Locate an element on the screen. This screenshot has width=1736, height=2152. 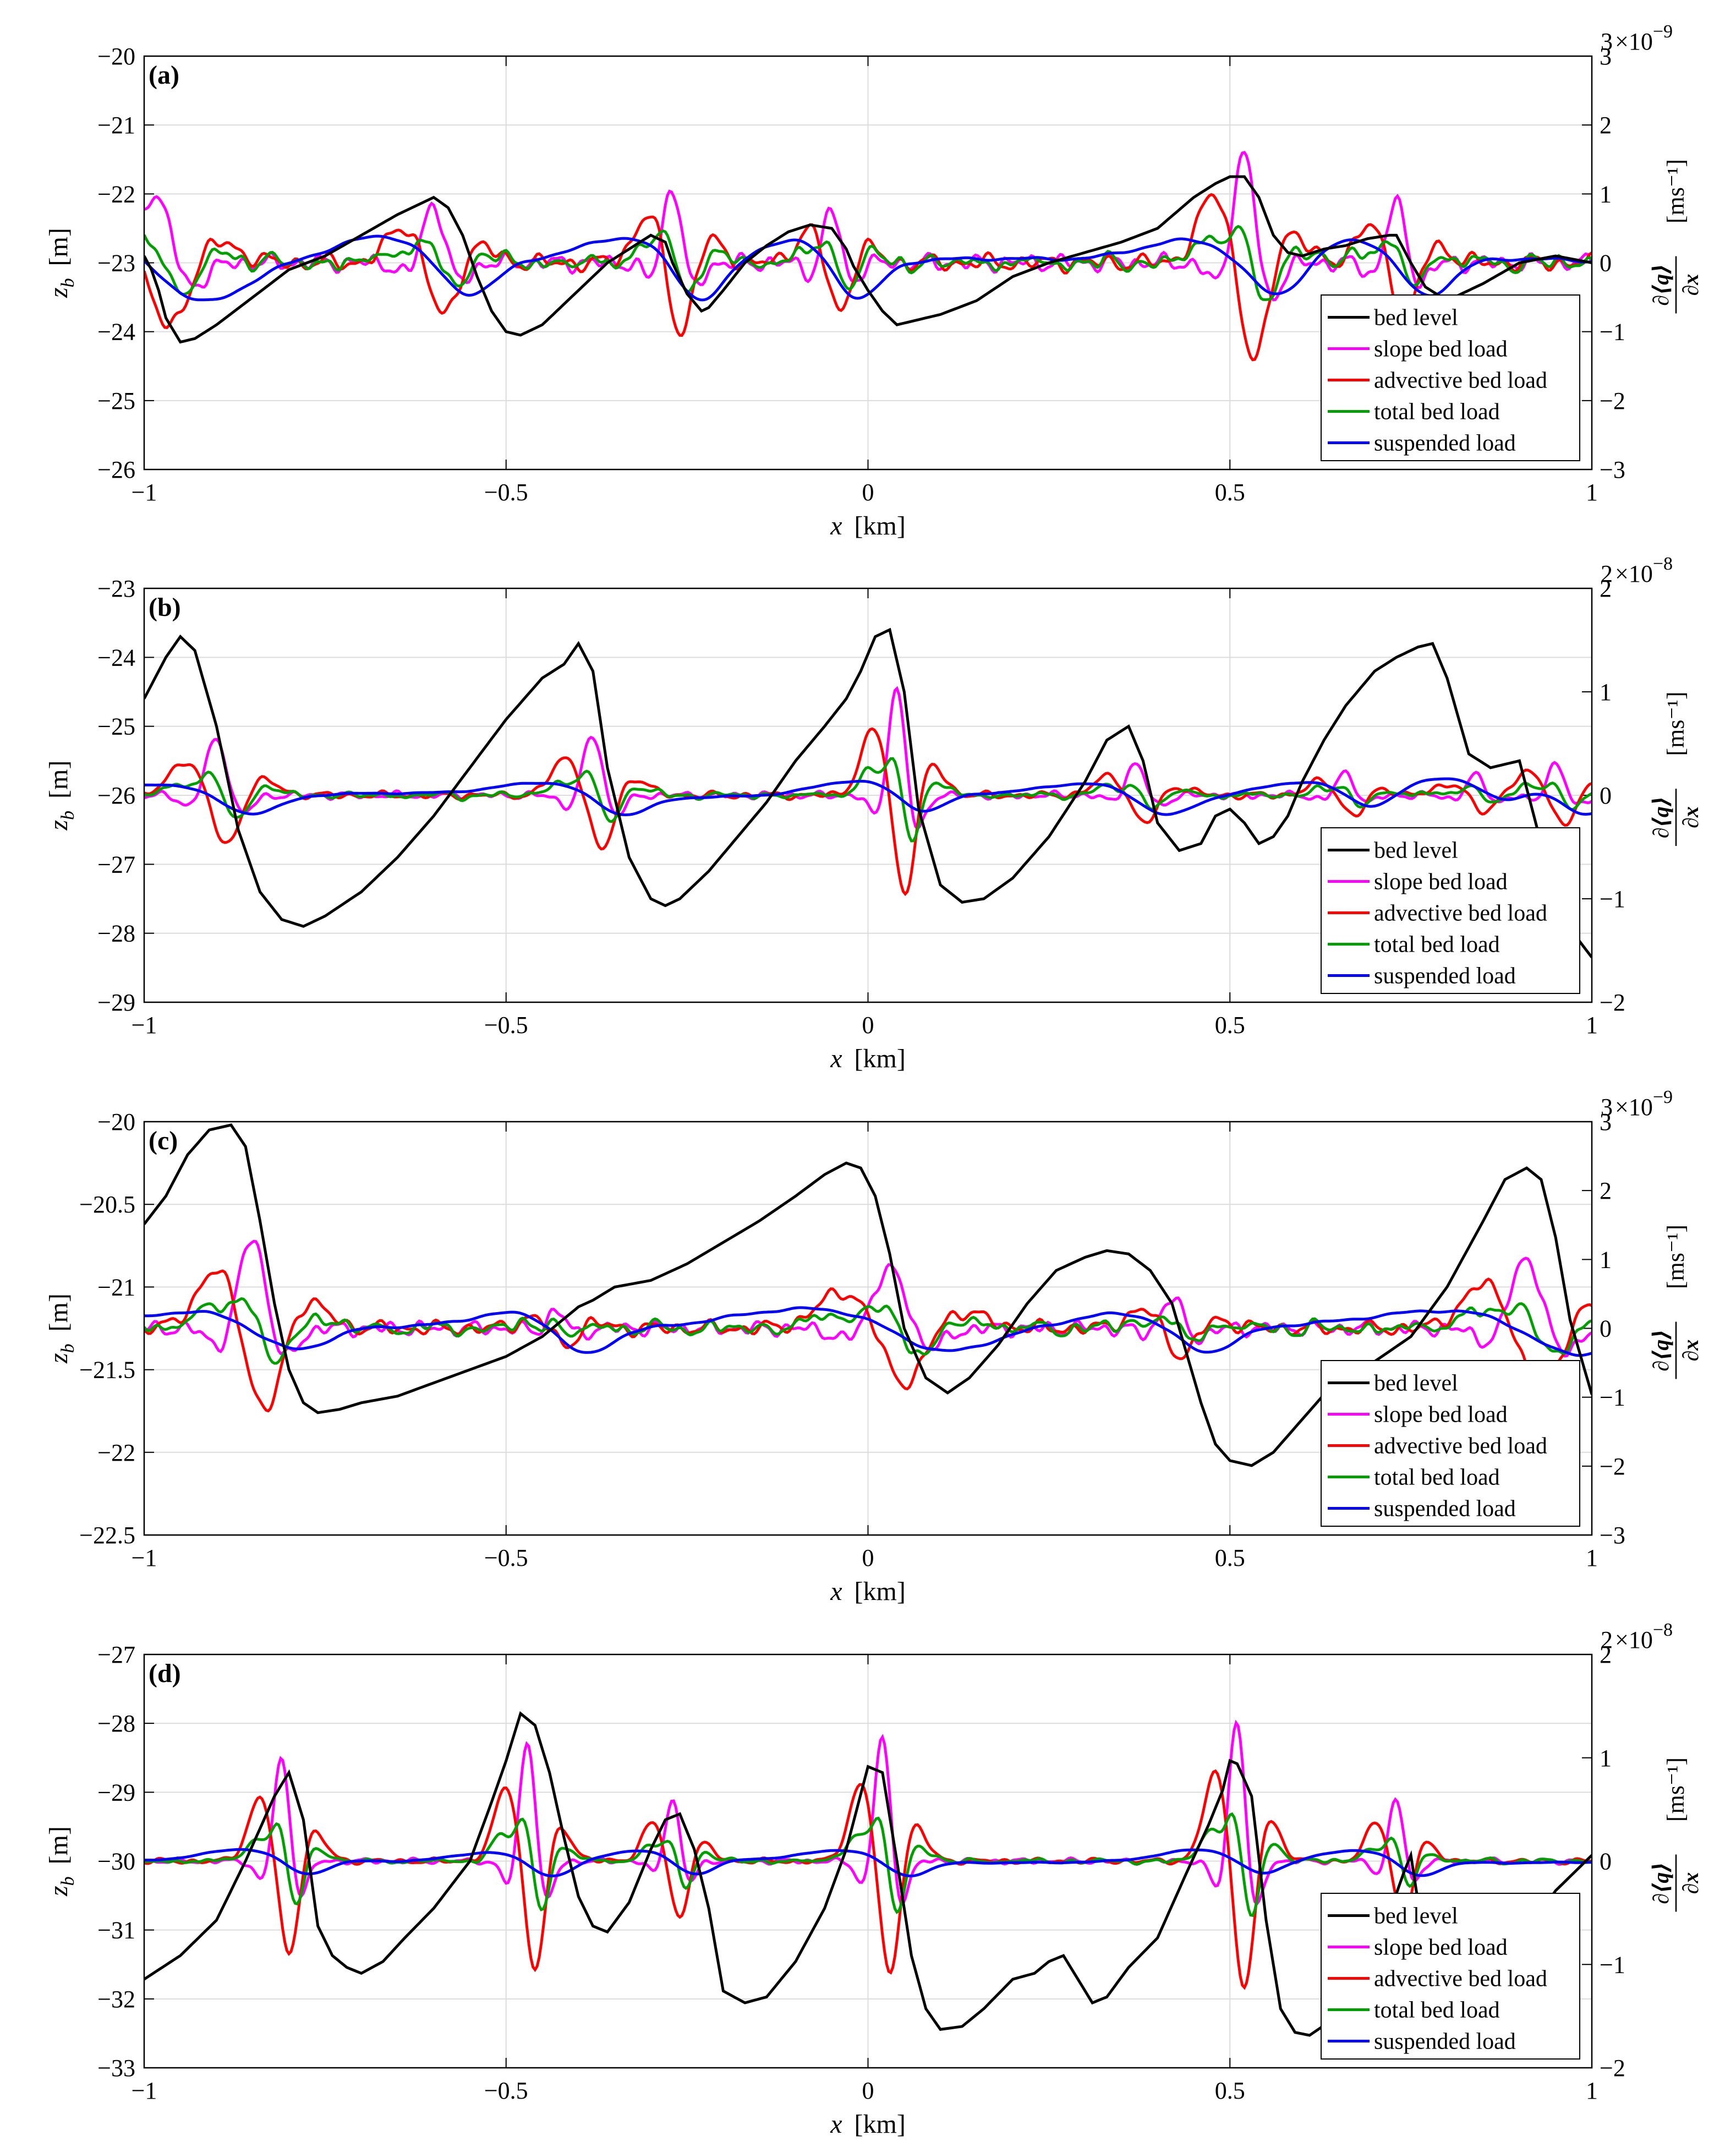
fraction-denominator: ∂x is located at coordinates (1690, 1351).